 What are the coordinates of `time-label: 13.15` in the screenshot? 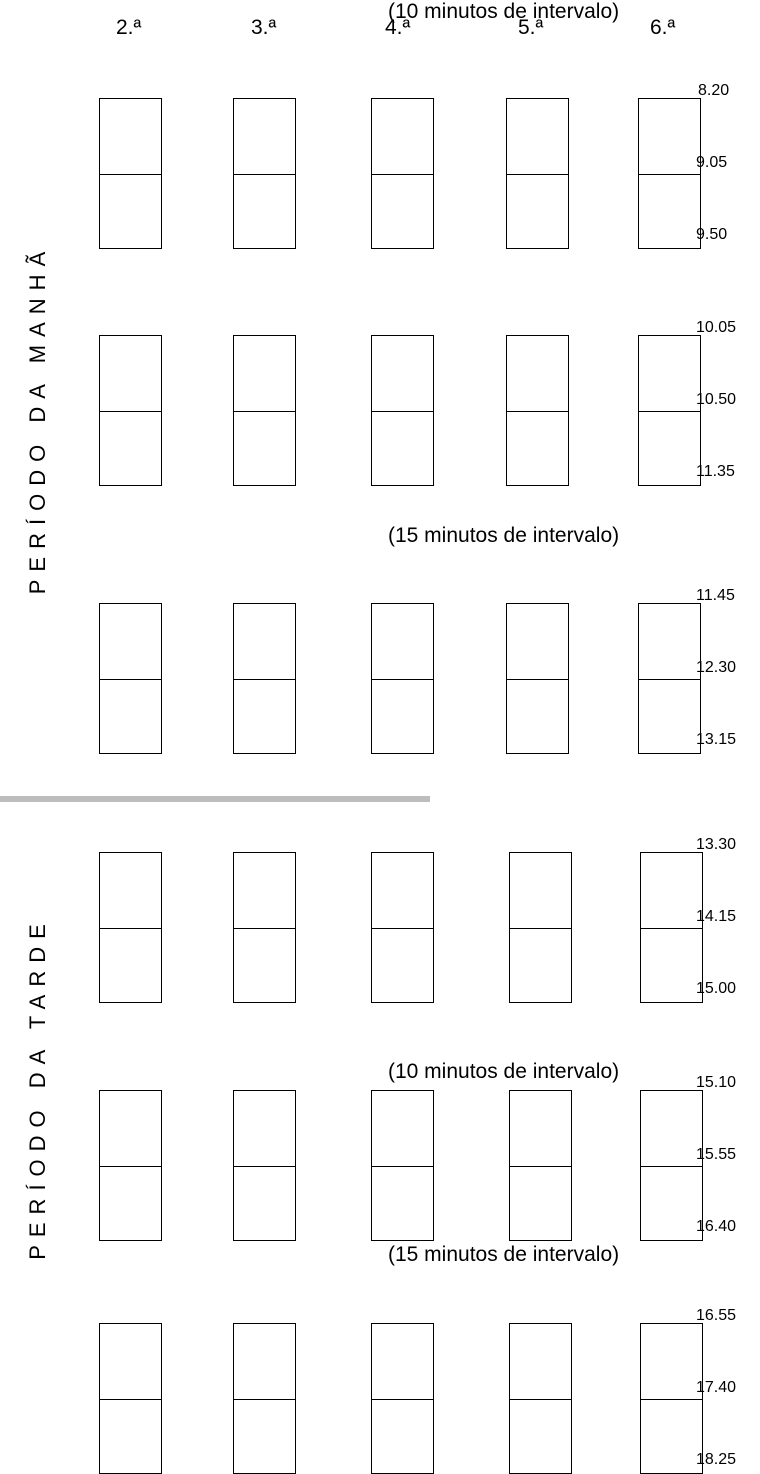 It's located at (716, 739).